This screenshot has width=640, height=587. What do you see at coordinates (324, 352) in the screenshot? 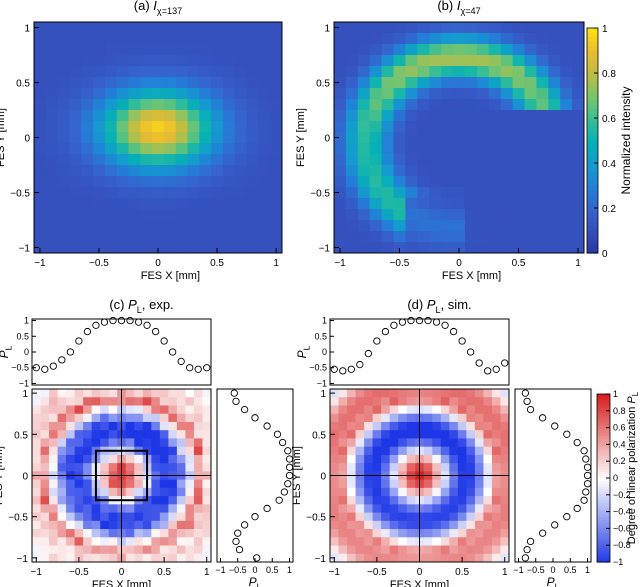
I see `panel-d-top-profile-tick-label: 0` at bounding box center [324, 352].